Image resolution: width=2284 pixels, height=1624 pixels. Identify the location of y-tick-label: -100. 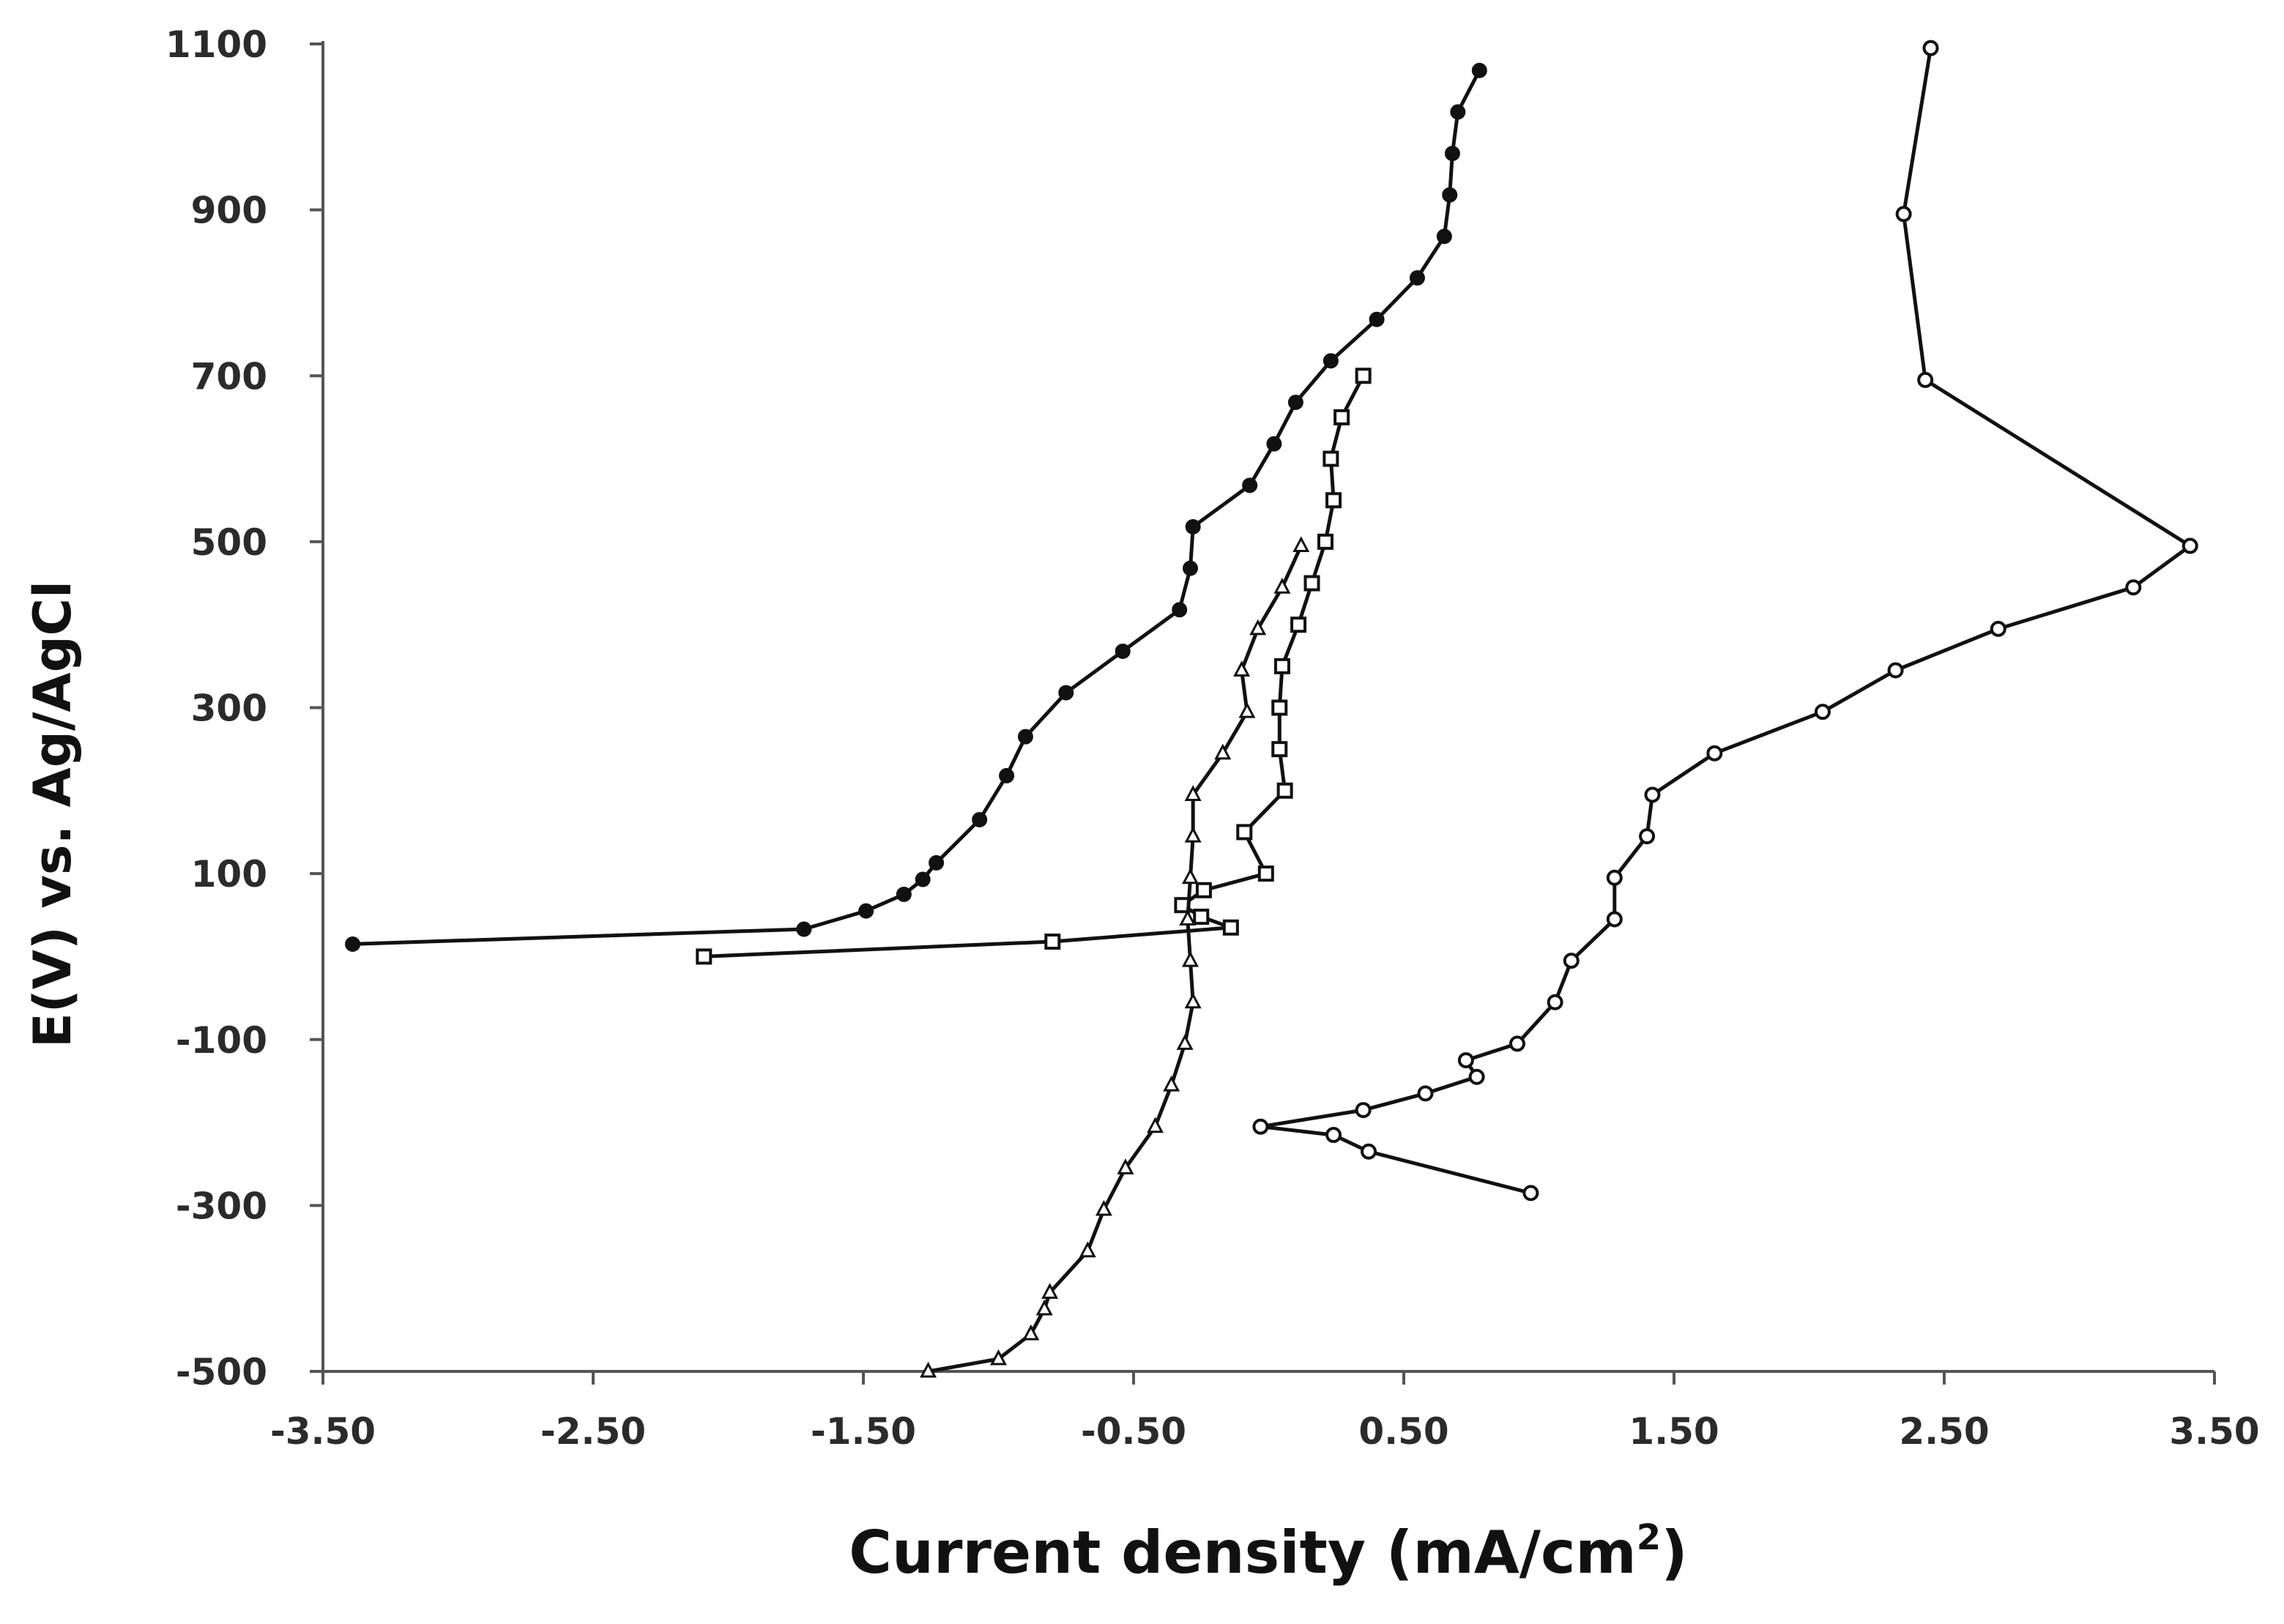
(221, 1040).